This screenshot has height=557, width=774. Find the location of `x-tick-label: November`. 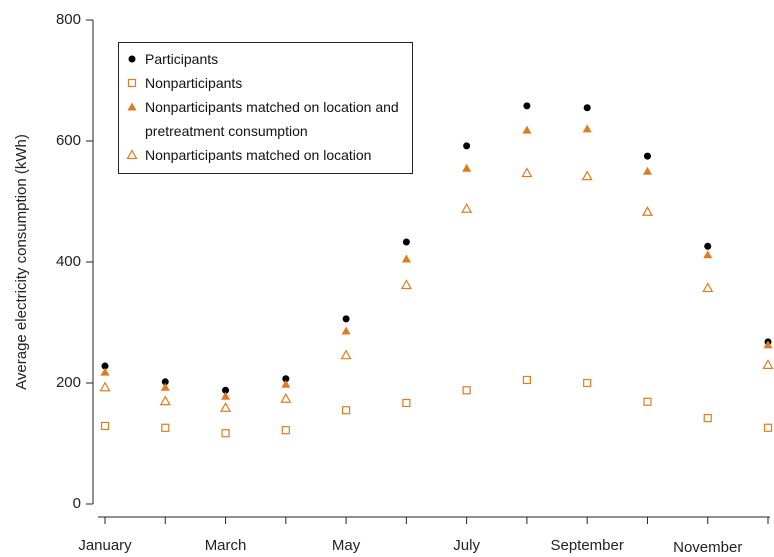

x-tick-label: November is located at coordinates (707, 547).